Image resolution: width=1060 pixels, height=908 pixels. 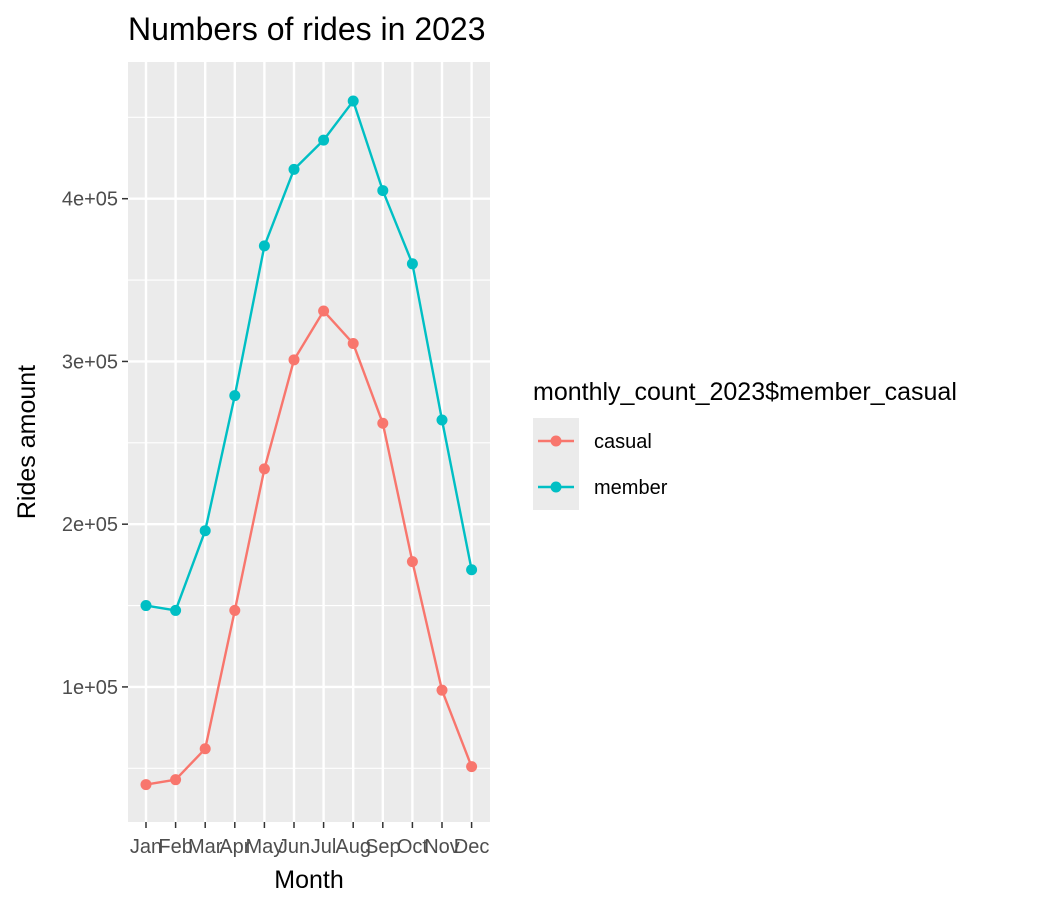 I want to click on legend-label-casual: casual, so click(x=623, y=442).